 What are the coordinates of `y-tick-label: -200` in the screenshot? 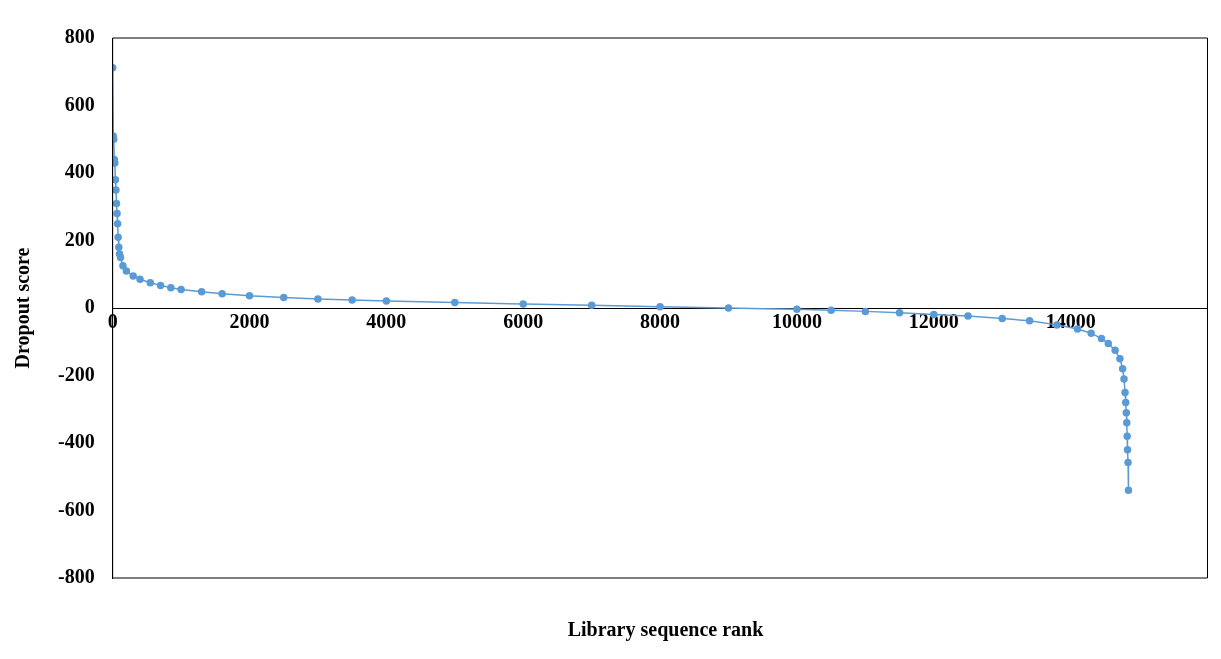 It's located at (76, 373).